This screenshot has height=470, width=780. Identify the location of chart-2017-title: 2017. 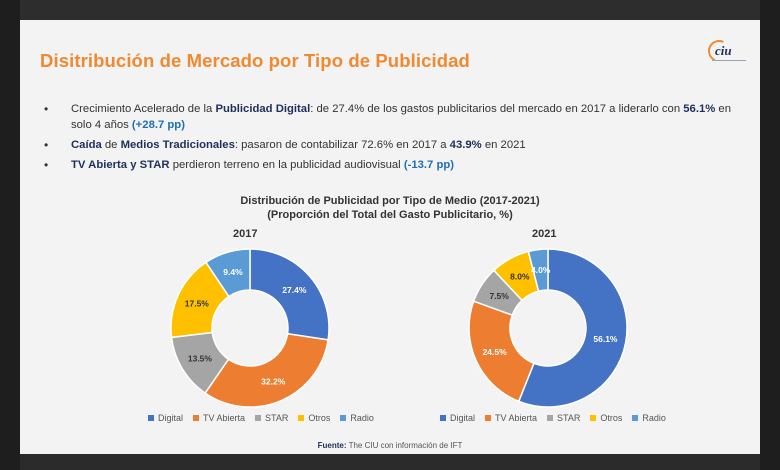
(245, 234).